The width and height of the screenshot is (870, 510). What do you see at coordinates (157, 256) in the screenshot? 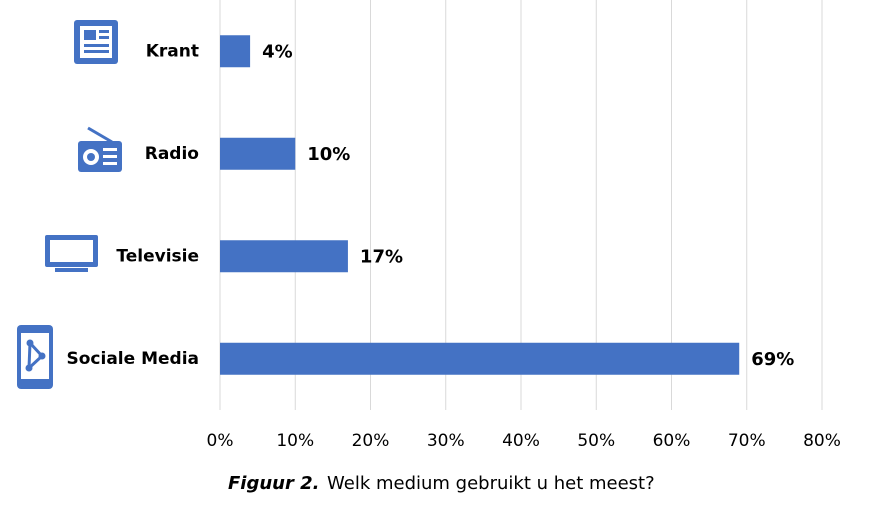
I see `category-label: Televisie` at bounding box center [157, 256].